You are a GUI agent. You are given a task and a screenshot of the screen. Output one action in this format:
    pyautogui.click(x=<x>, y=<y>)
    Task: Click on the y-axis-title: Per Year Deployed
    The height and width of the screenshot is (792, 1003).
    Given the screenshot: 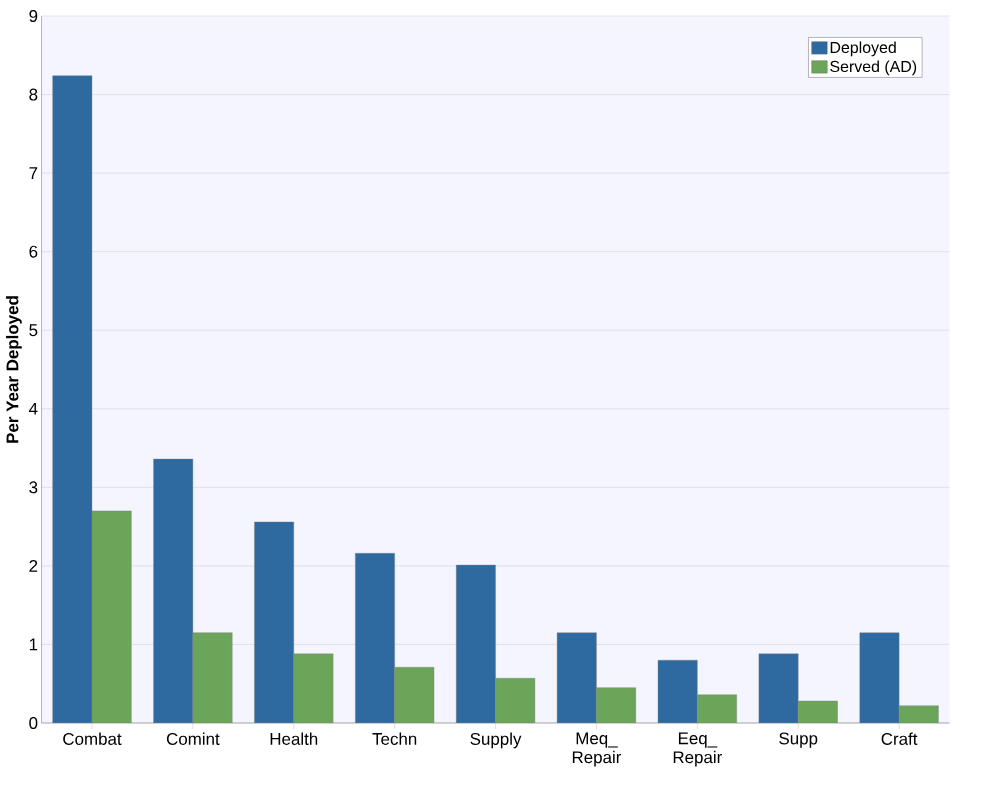 What is the action you would take?
    pyautogui.click(x=14, y=369)
    